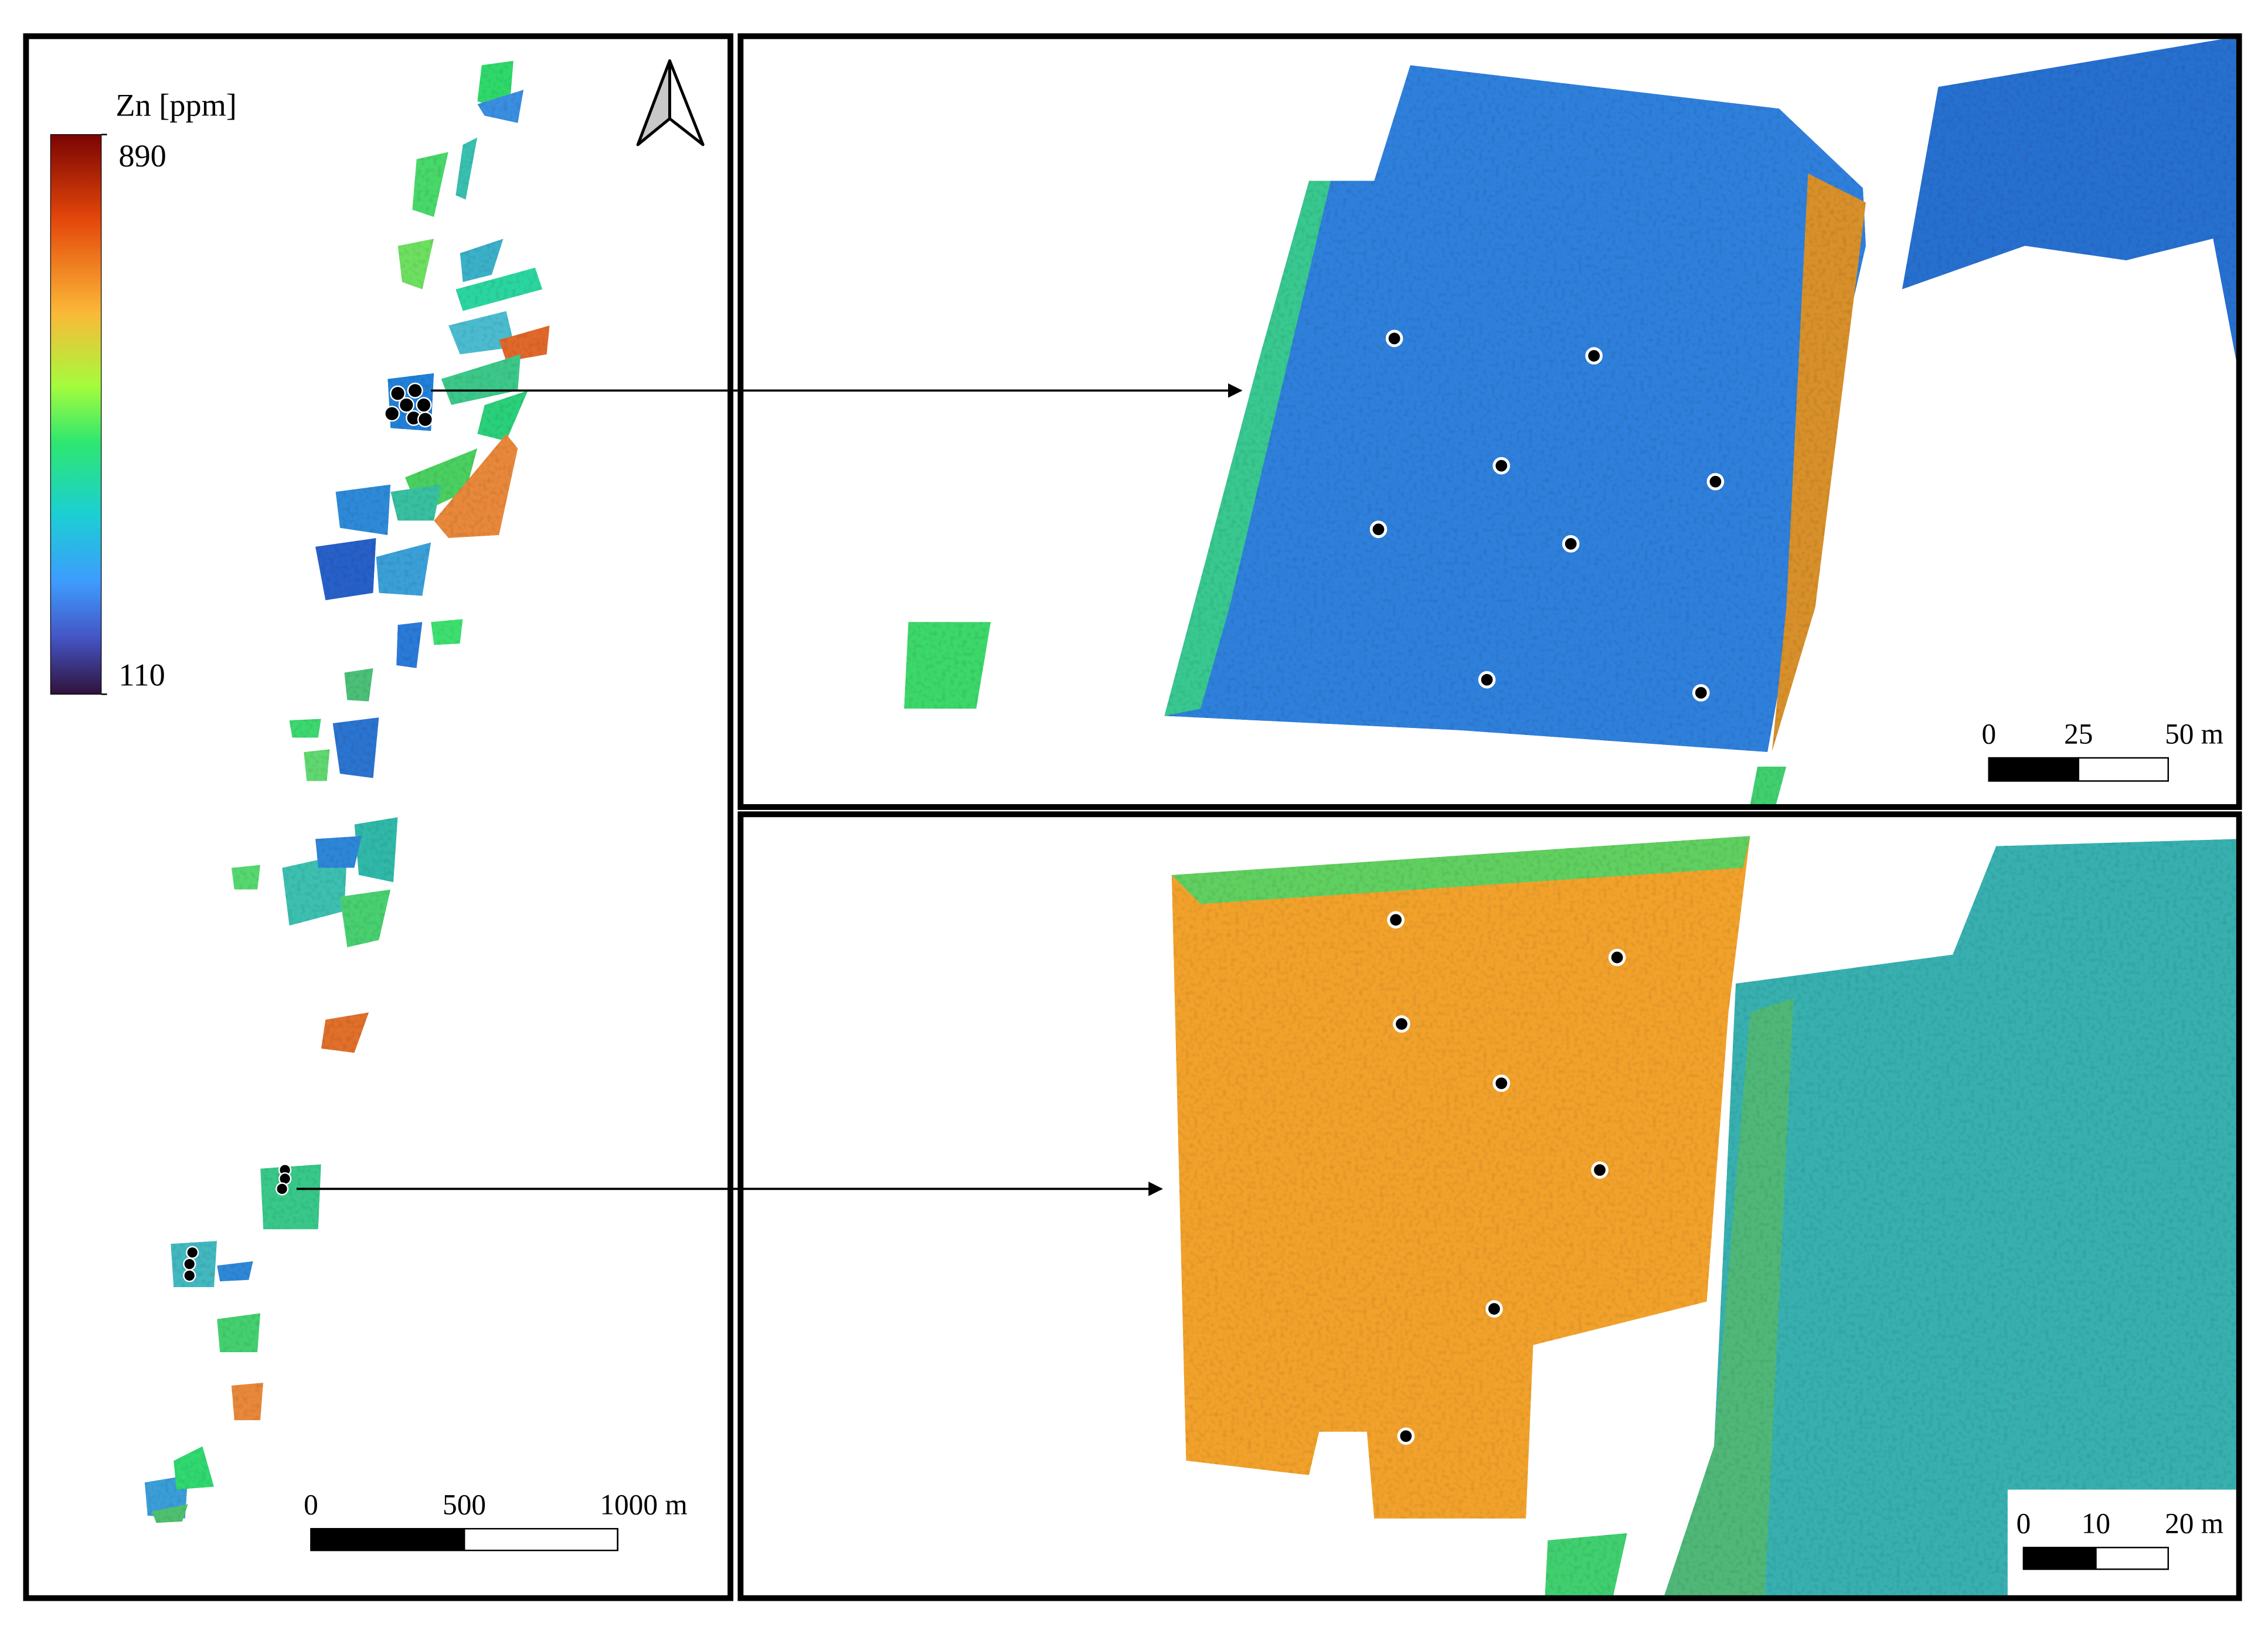 This screenshot has width=2268, height=1630. I want to click on scale-bar-label: 20 m, so click(2194, 1524).